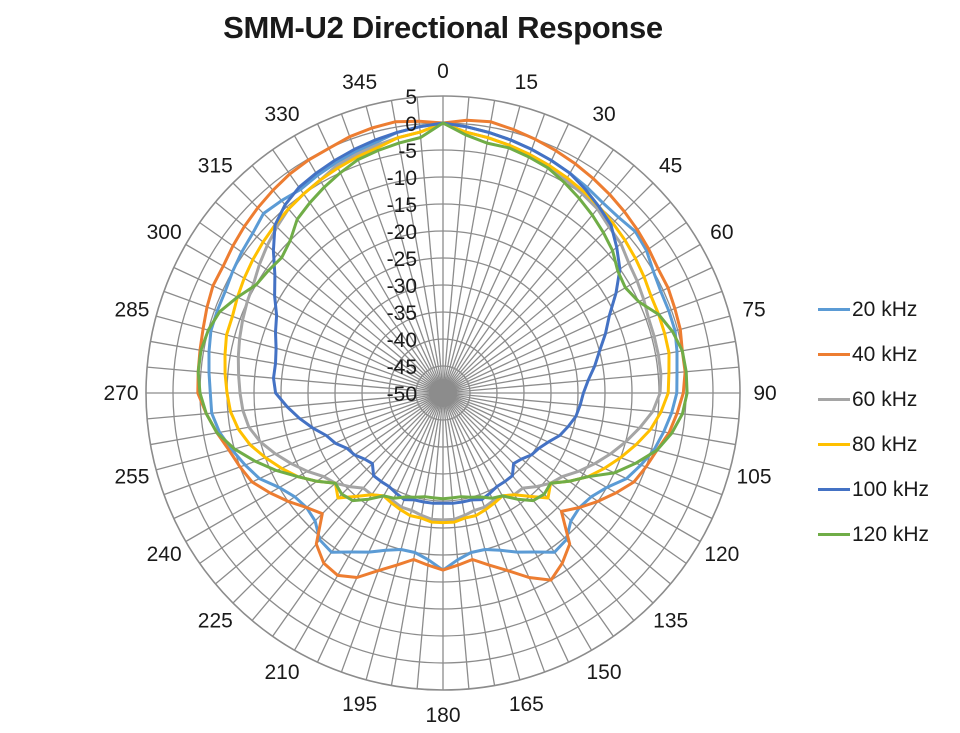 The image size is (960, 733). Describe the element at coordinates (164, 554) in the screenshot. I see `angular-tick-label: 240` at that location.